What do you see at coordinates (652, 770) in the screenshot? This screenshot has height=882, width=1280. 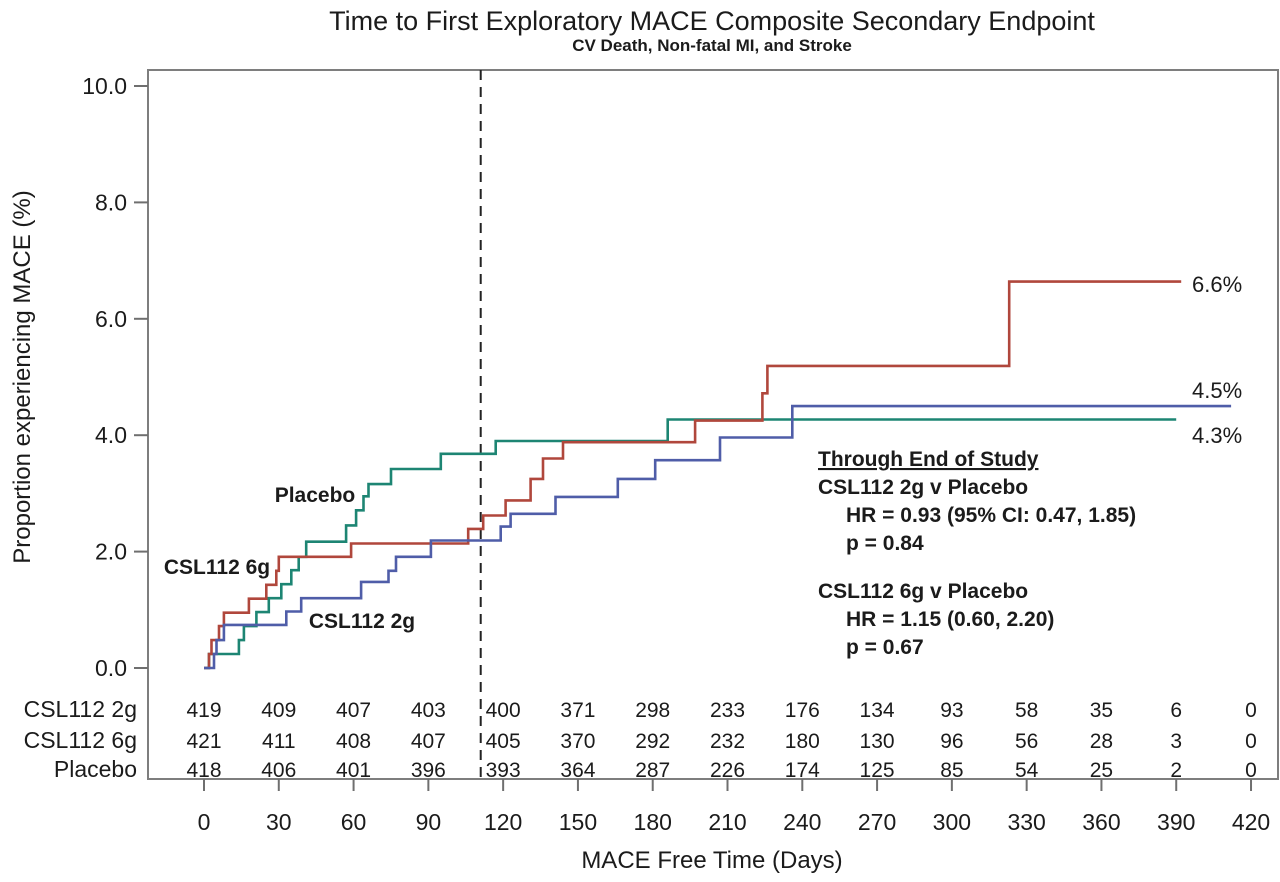 I see `risk-count: 287` at bounding box center [652, 770].